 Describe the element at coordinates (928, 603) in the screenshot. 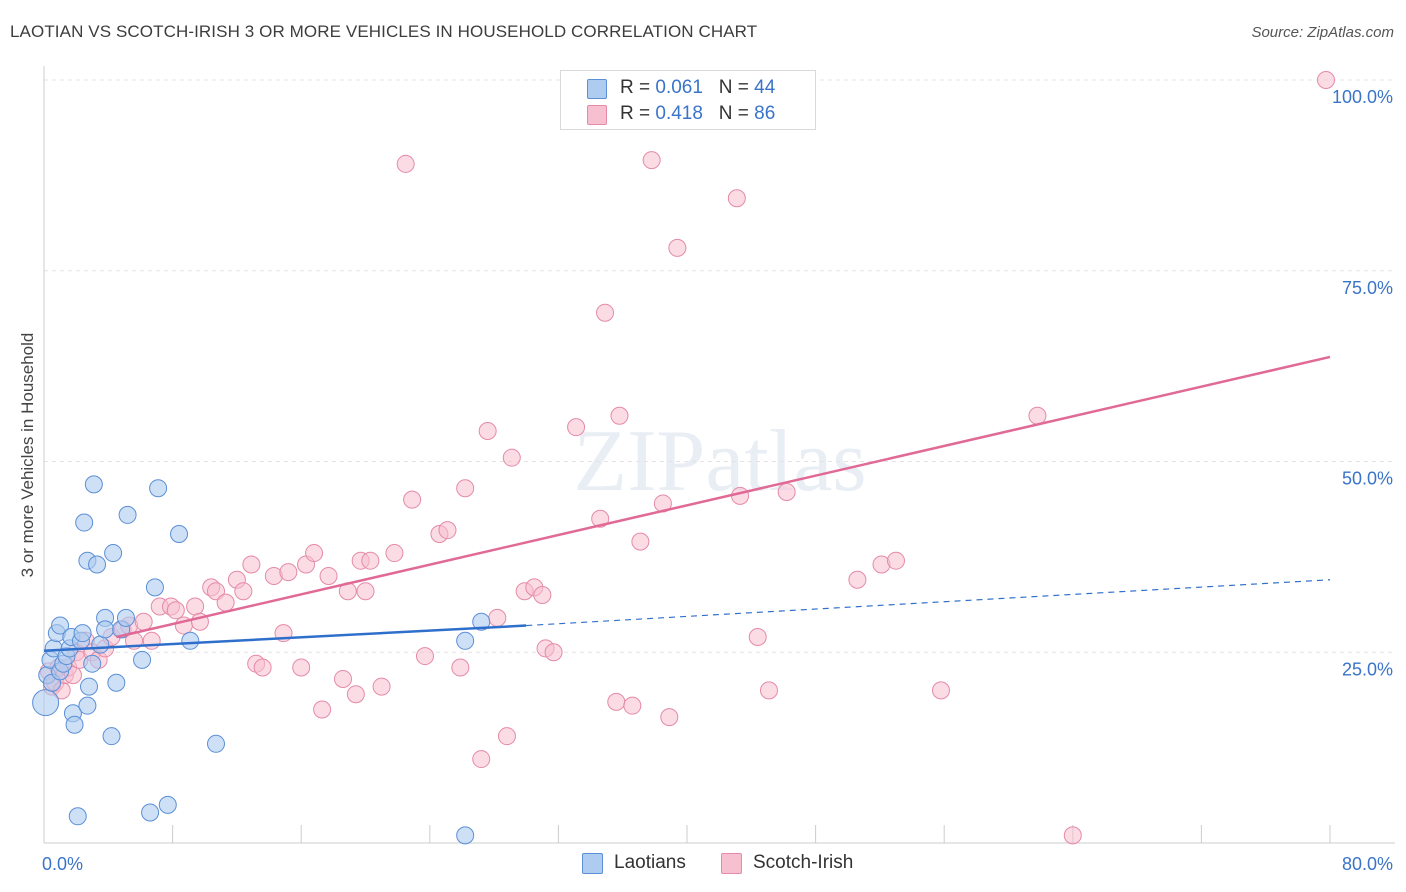

I see `laotians-trendline-extension` at that location.